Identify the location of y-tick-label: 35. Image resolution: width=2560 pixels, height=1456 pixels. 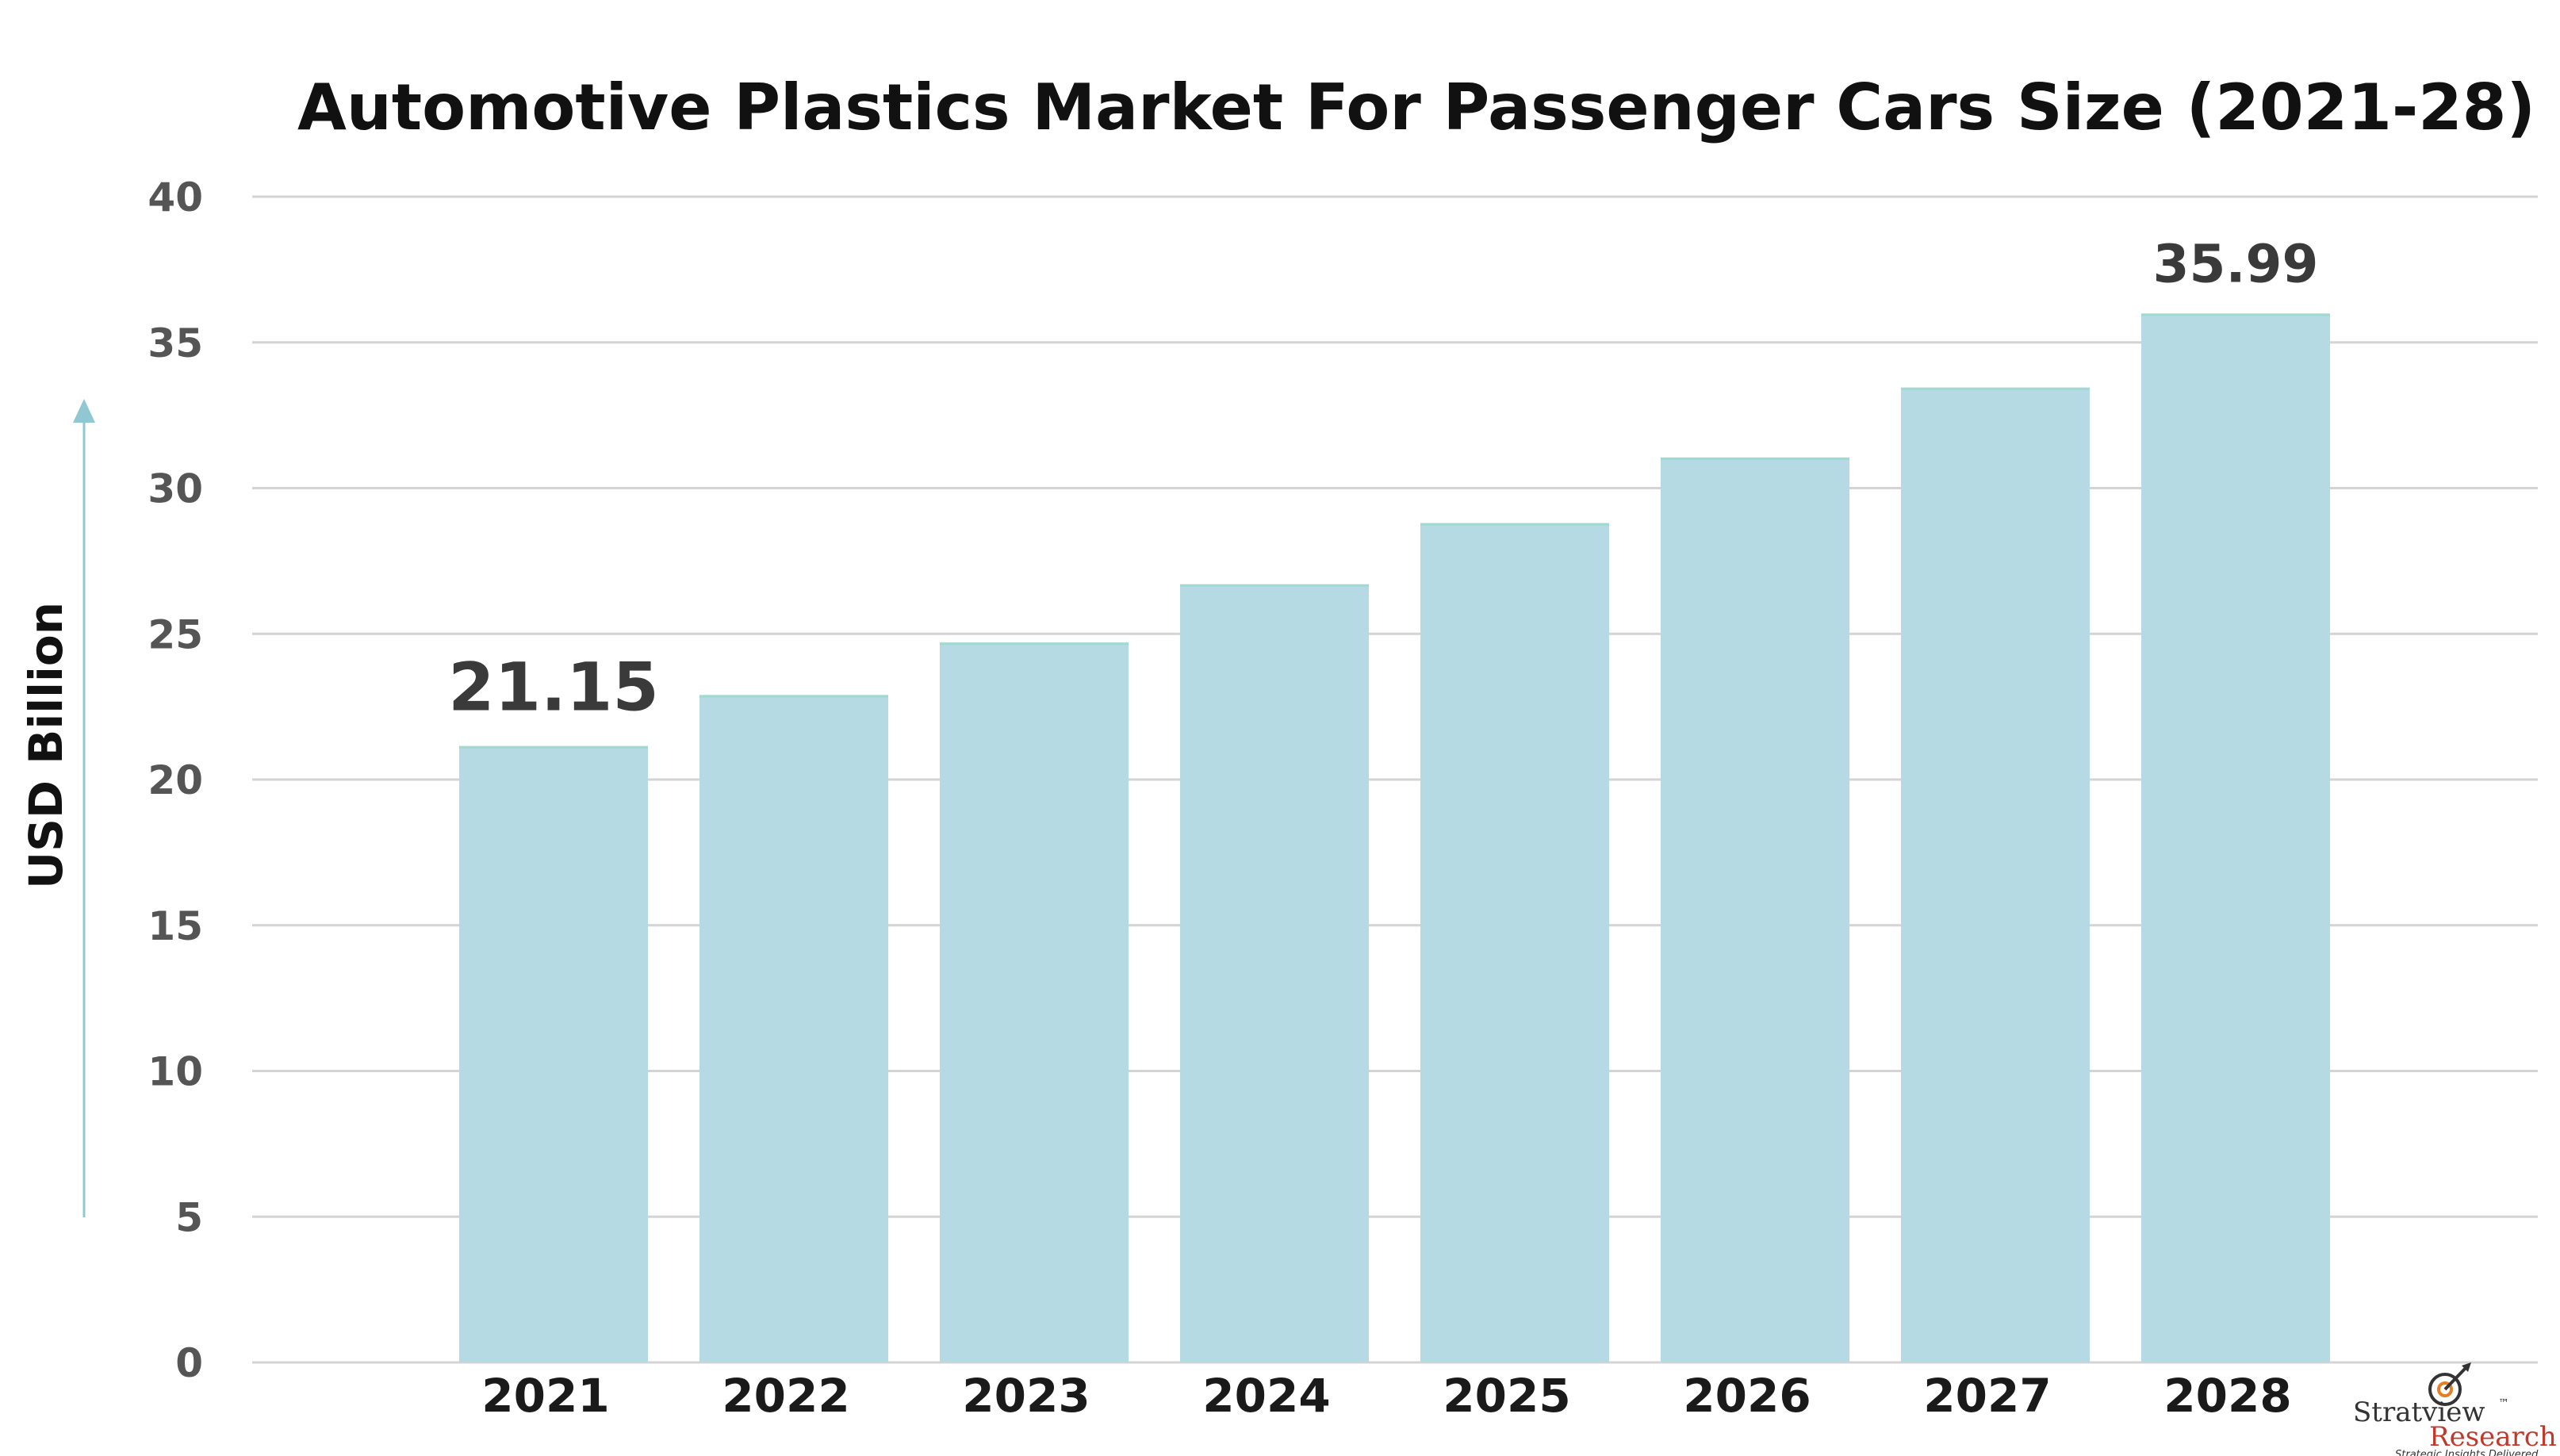
(175, 343).